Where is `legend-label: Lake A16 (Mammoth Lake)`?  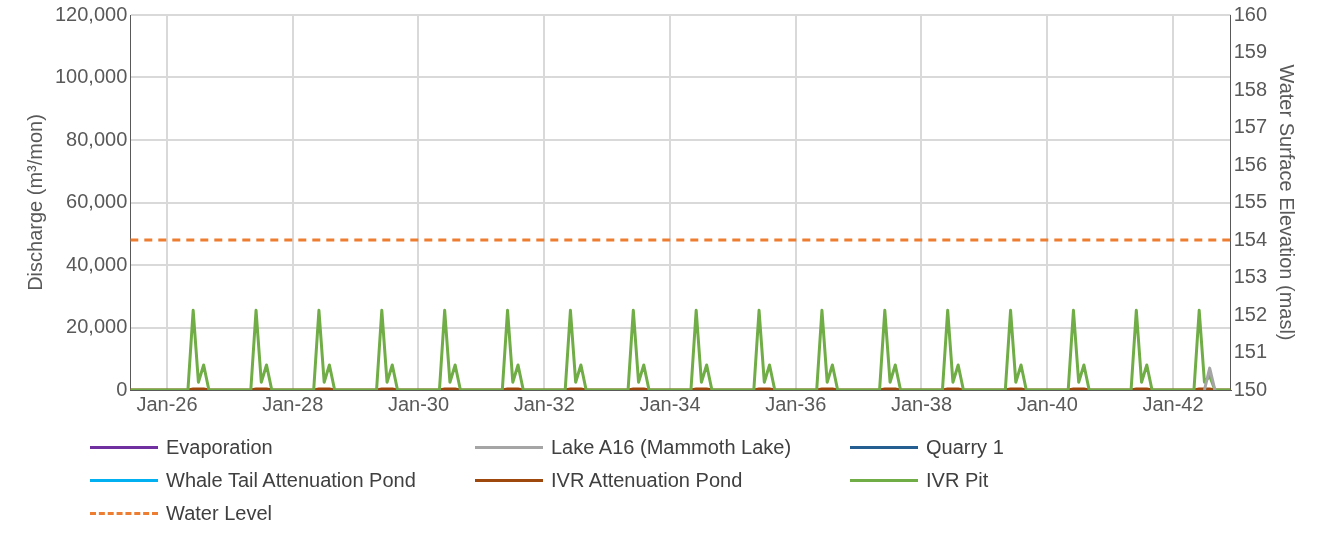
legend-label: Lake A16 (Mammoth Lake) is located at coordinates (671, 447).